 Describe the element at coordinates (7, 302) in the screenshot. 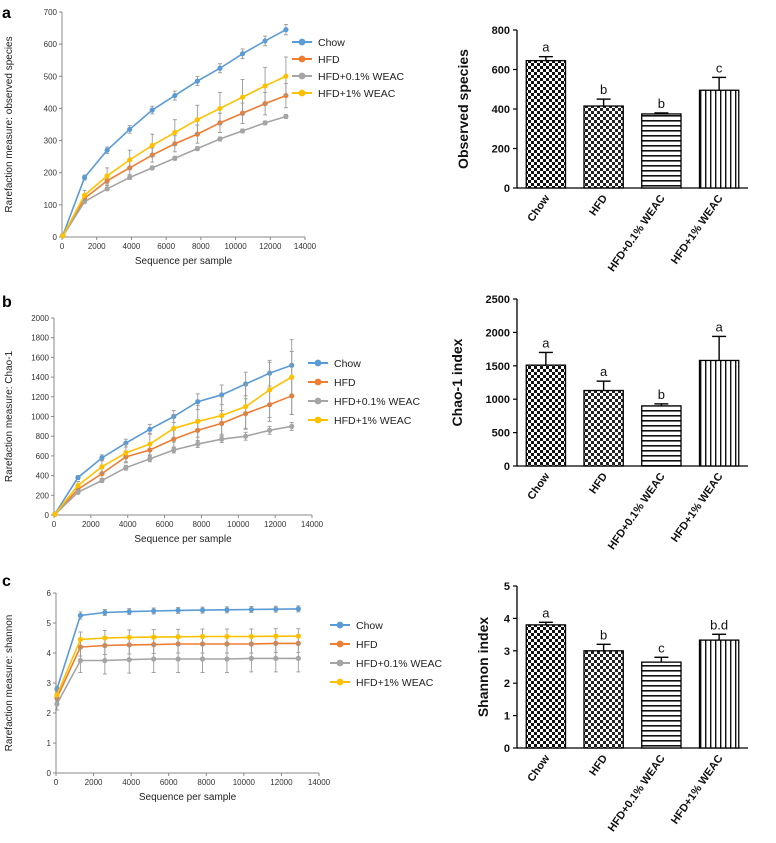

I see `panel-letter-b: b` at that location.